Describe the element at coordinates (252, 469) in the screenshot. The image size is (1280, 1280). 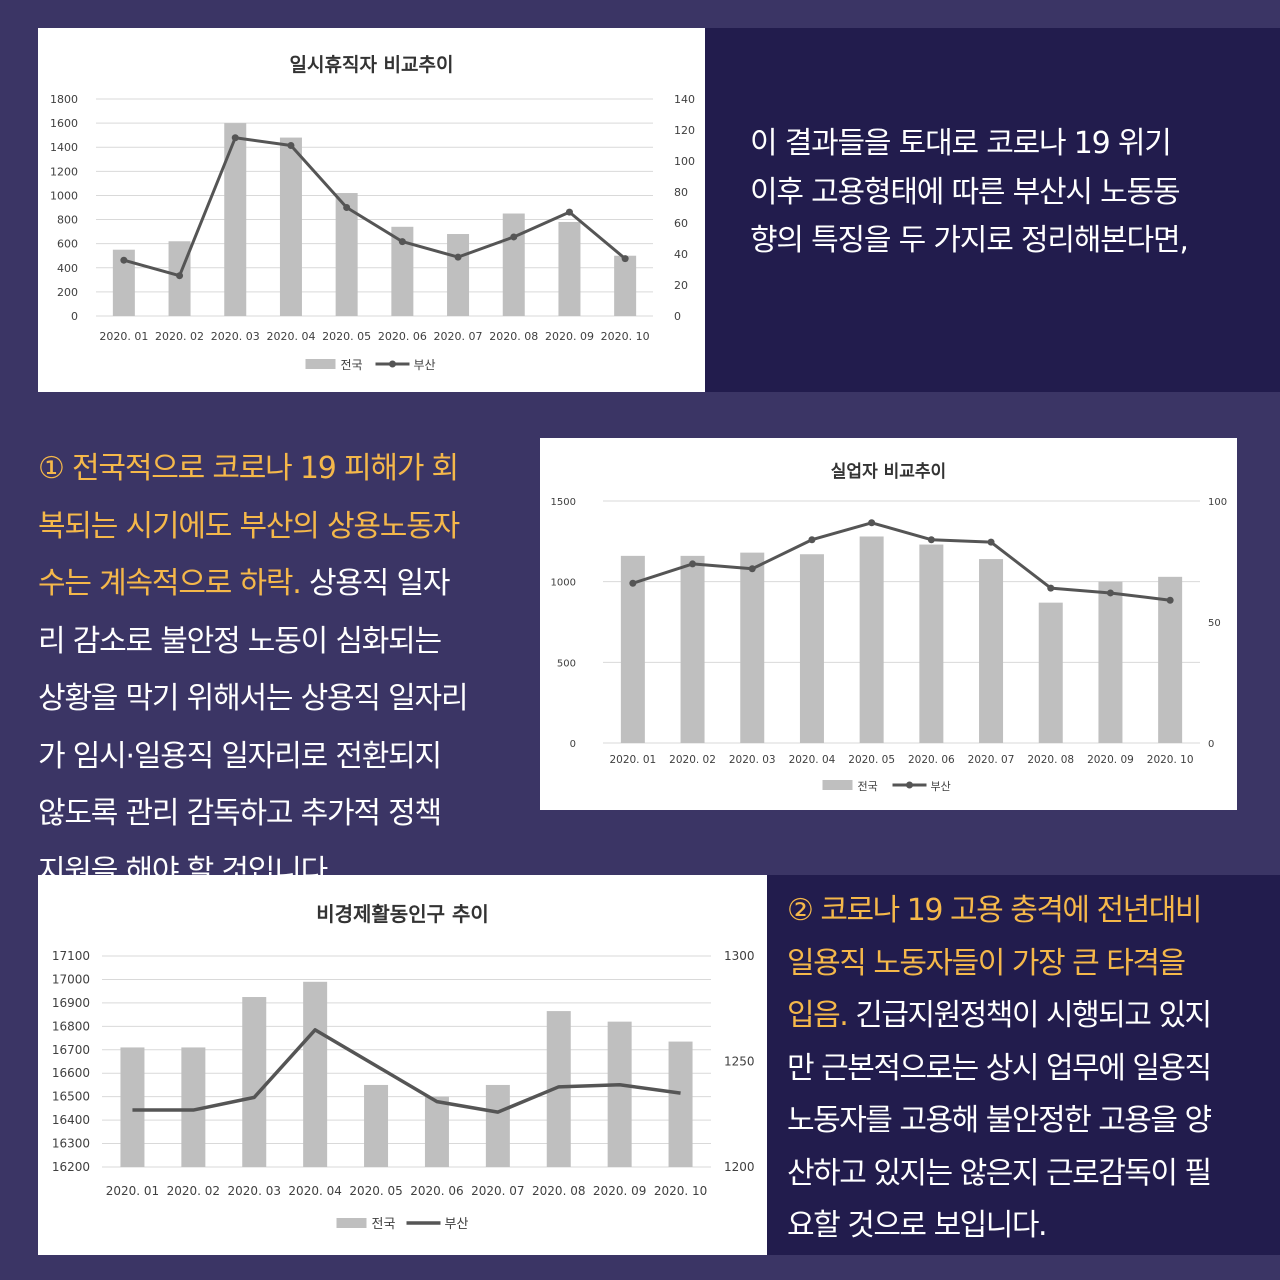
I see `point1-line: ① 전국적으로 코로나 19 피해가 회` at that location.